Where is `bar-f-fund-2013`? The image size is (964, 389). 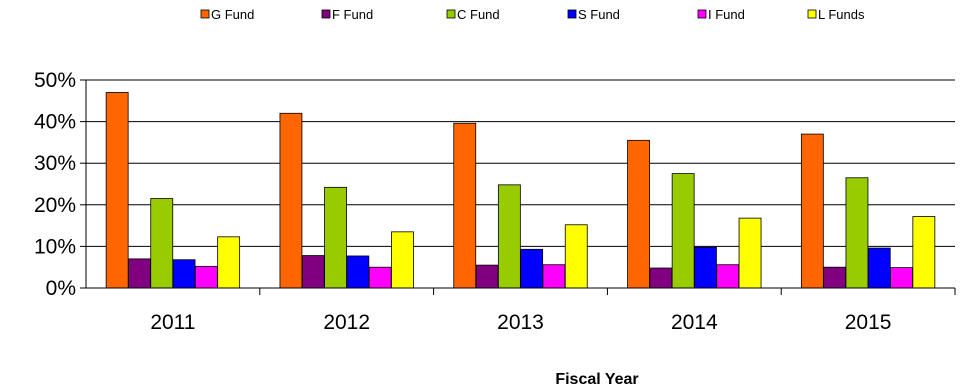
bar-f-fund-2013 is located at coordinates (487, 276).